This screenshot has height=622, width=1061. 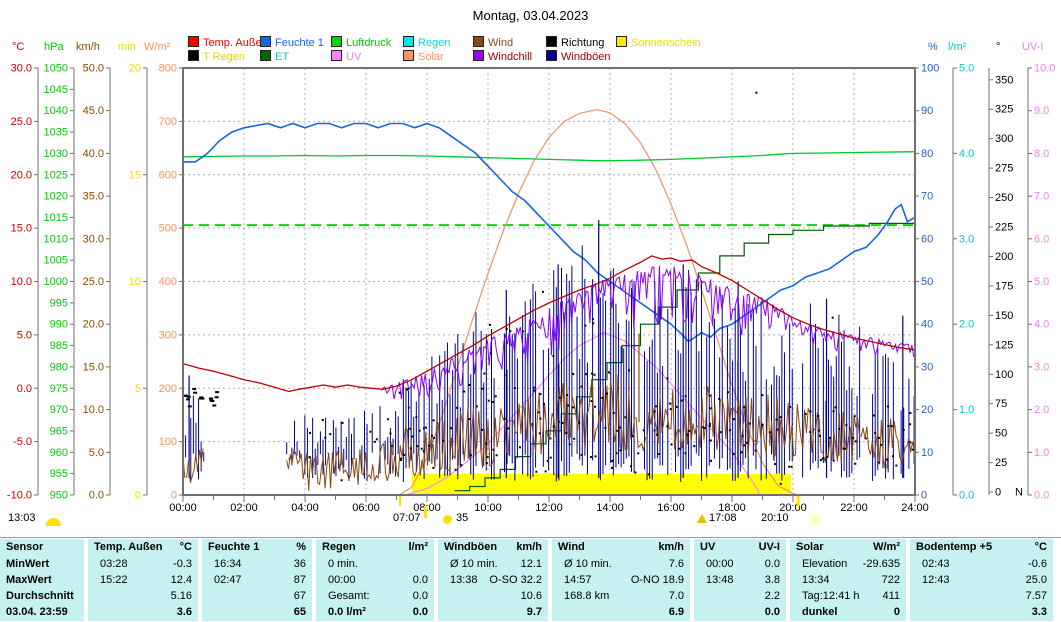 What do you see at coordinates (138, 389) in the screenshot?
I see `svg-text: 5` at bounding box center [138, 389].